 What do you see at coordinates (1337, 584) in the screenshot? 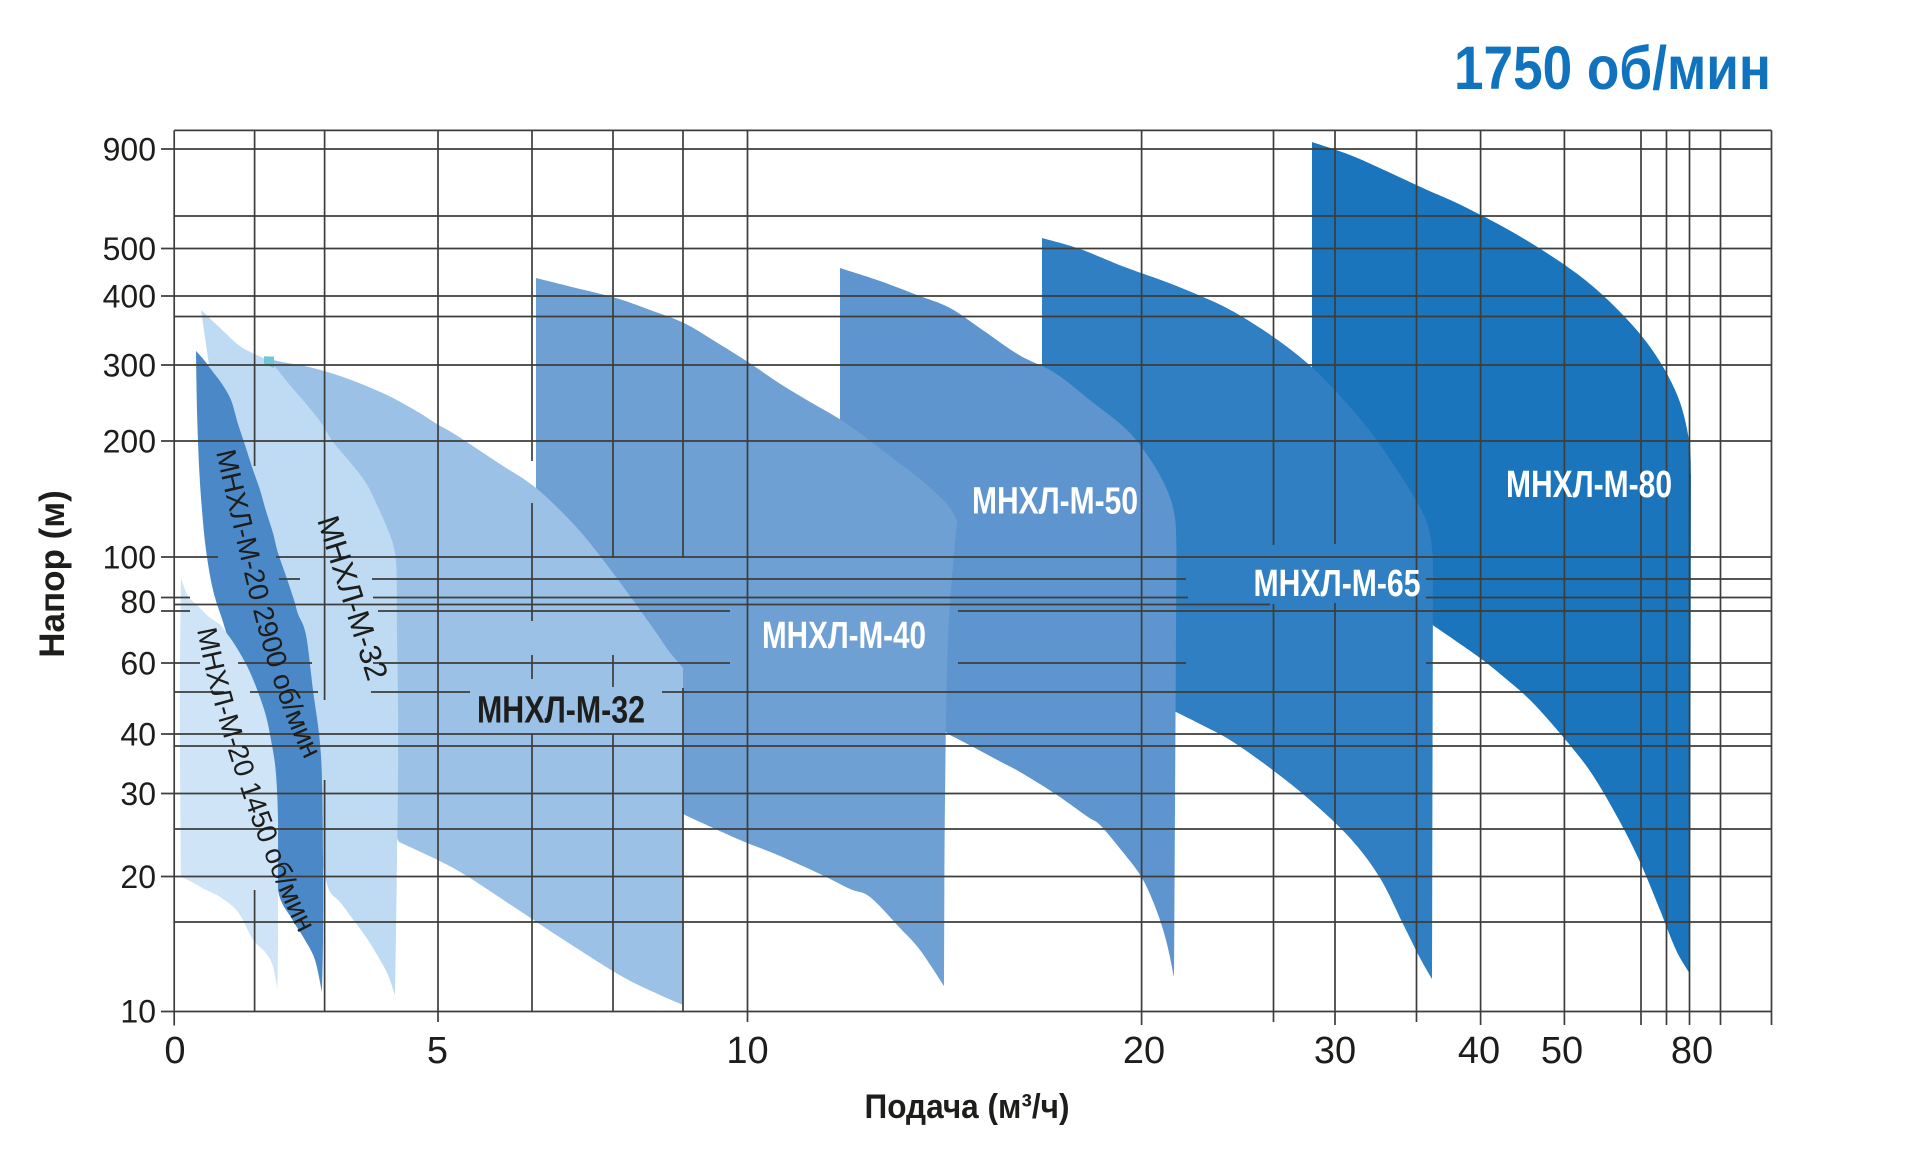
I see `svg-text: МНХЛ-М-65` at bounding box center [1337, 584].